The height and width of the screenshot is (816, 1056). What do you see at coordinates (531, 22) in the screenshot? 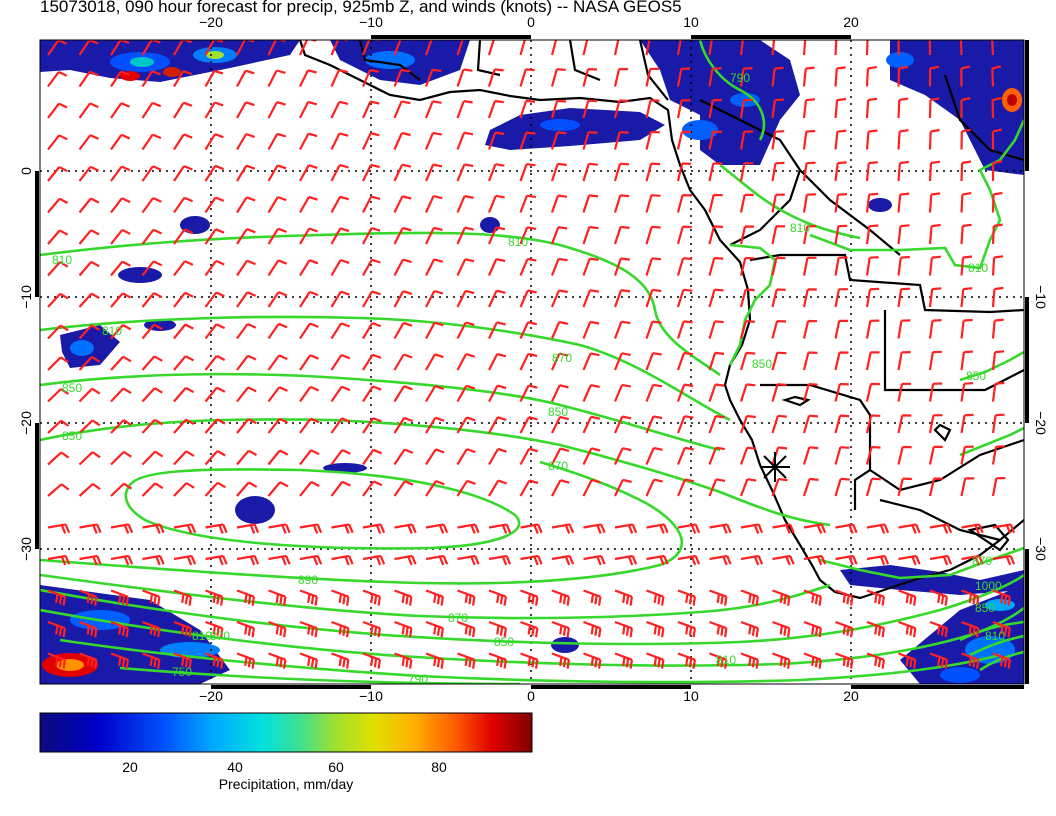
I see `lon-label: 0` at bounding box center [531, 22].